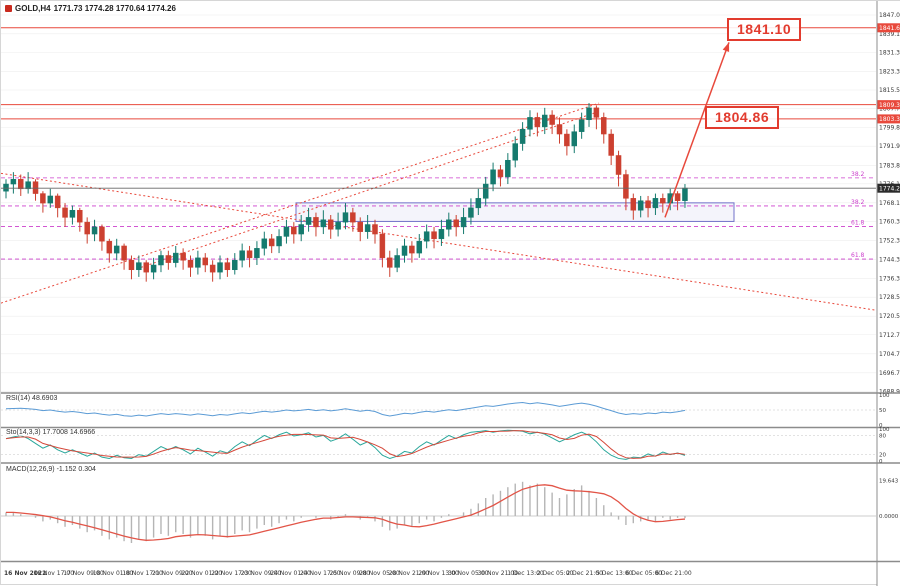  I want to click on price-callout-1841: 1841.10, so click(764, 29).